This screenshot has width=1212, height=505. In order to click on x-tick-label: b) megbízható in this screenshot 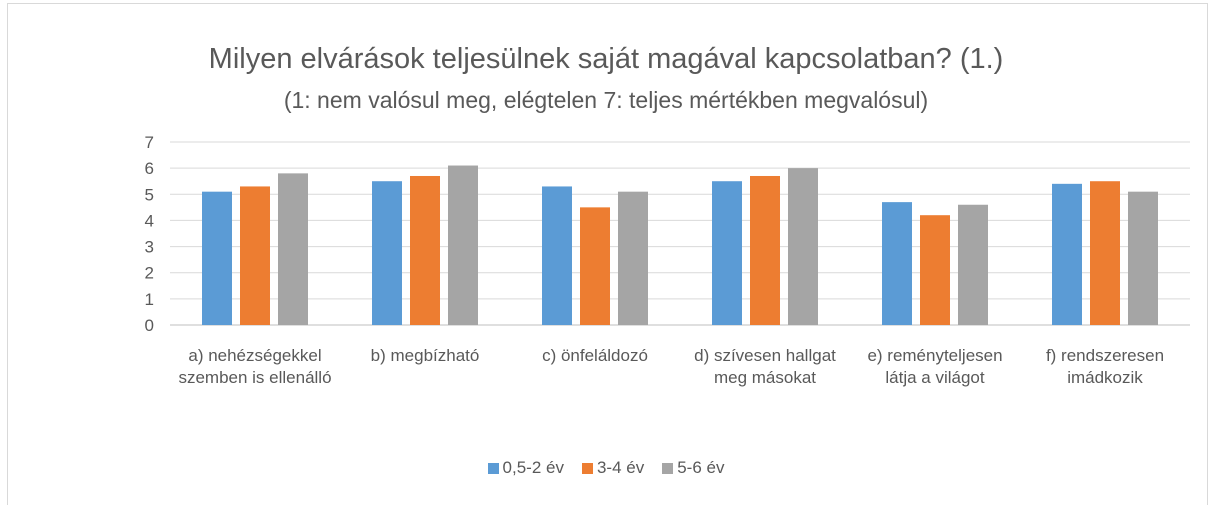, I will do `click(425, 355)`.